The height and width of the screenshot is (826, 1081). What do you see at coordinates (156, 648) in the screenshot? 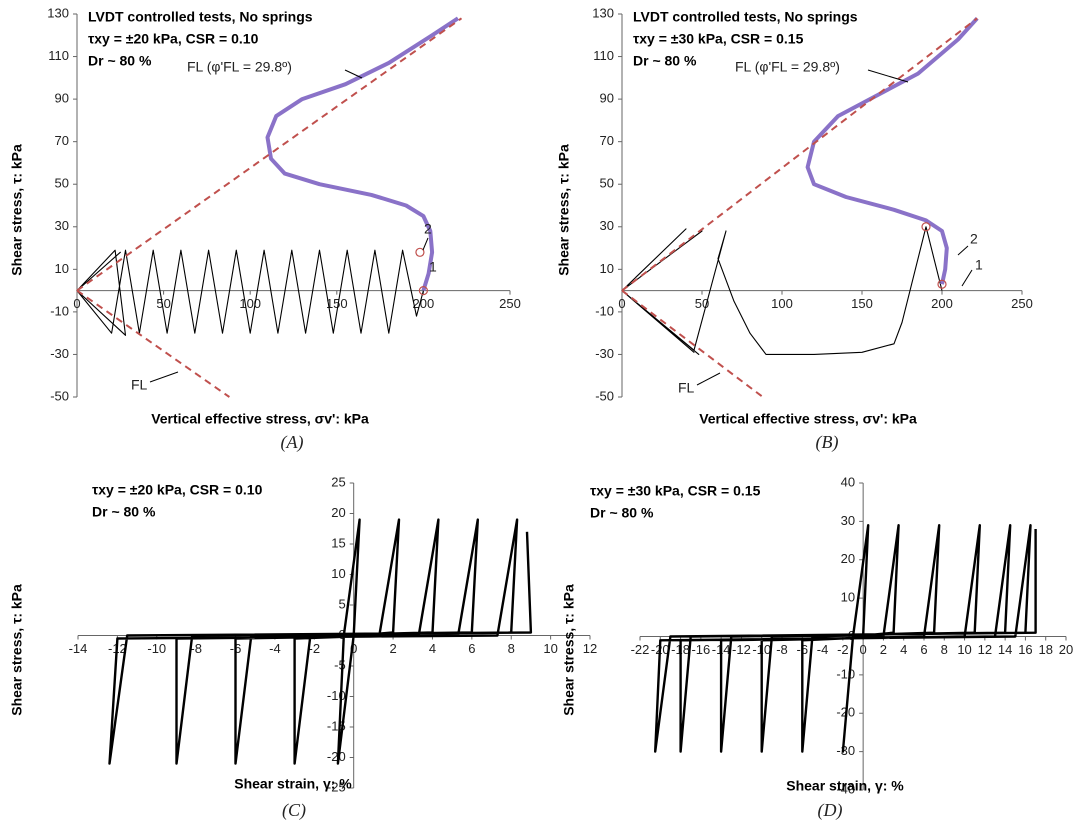
I see `x-tick-label: -10` at bounding box center [156, 648].